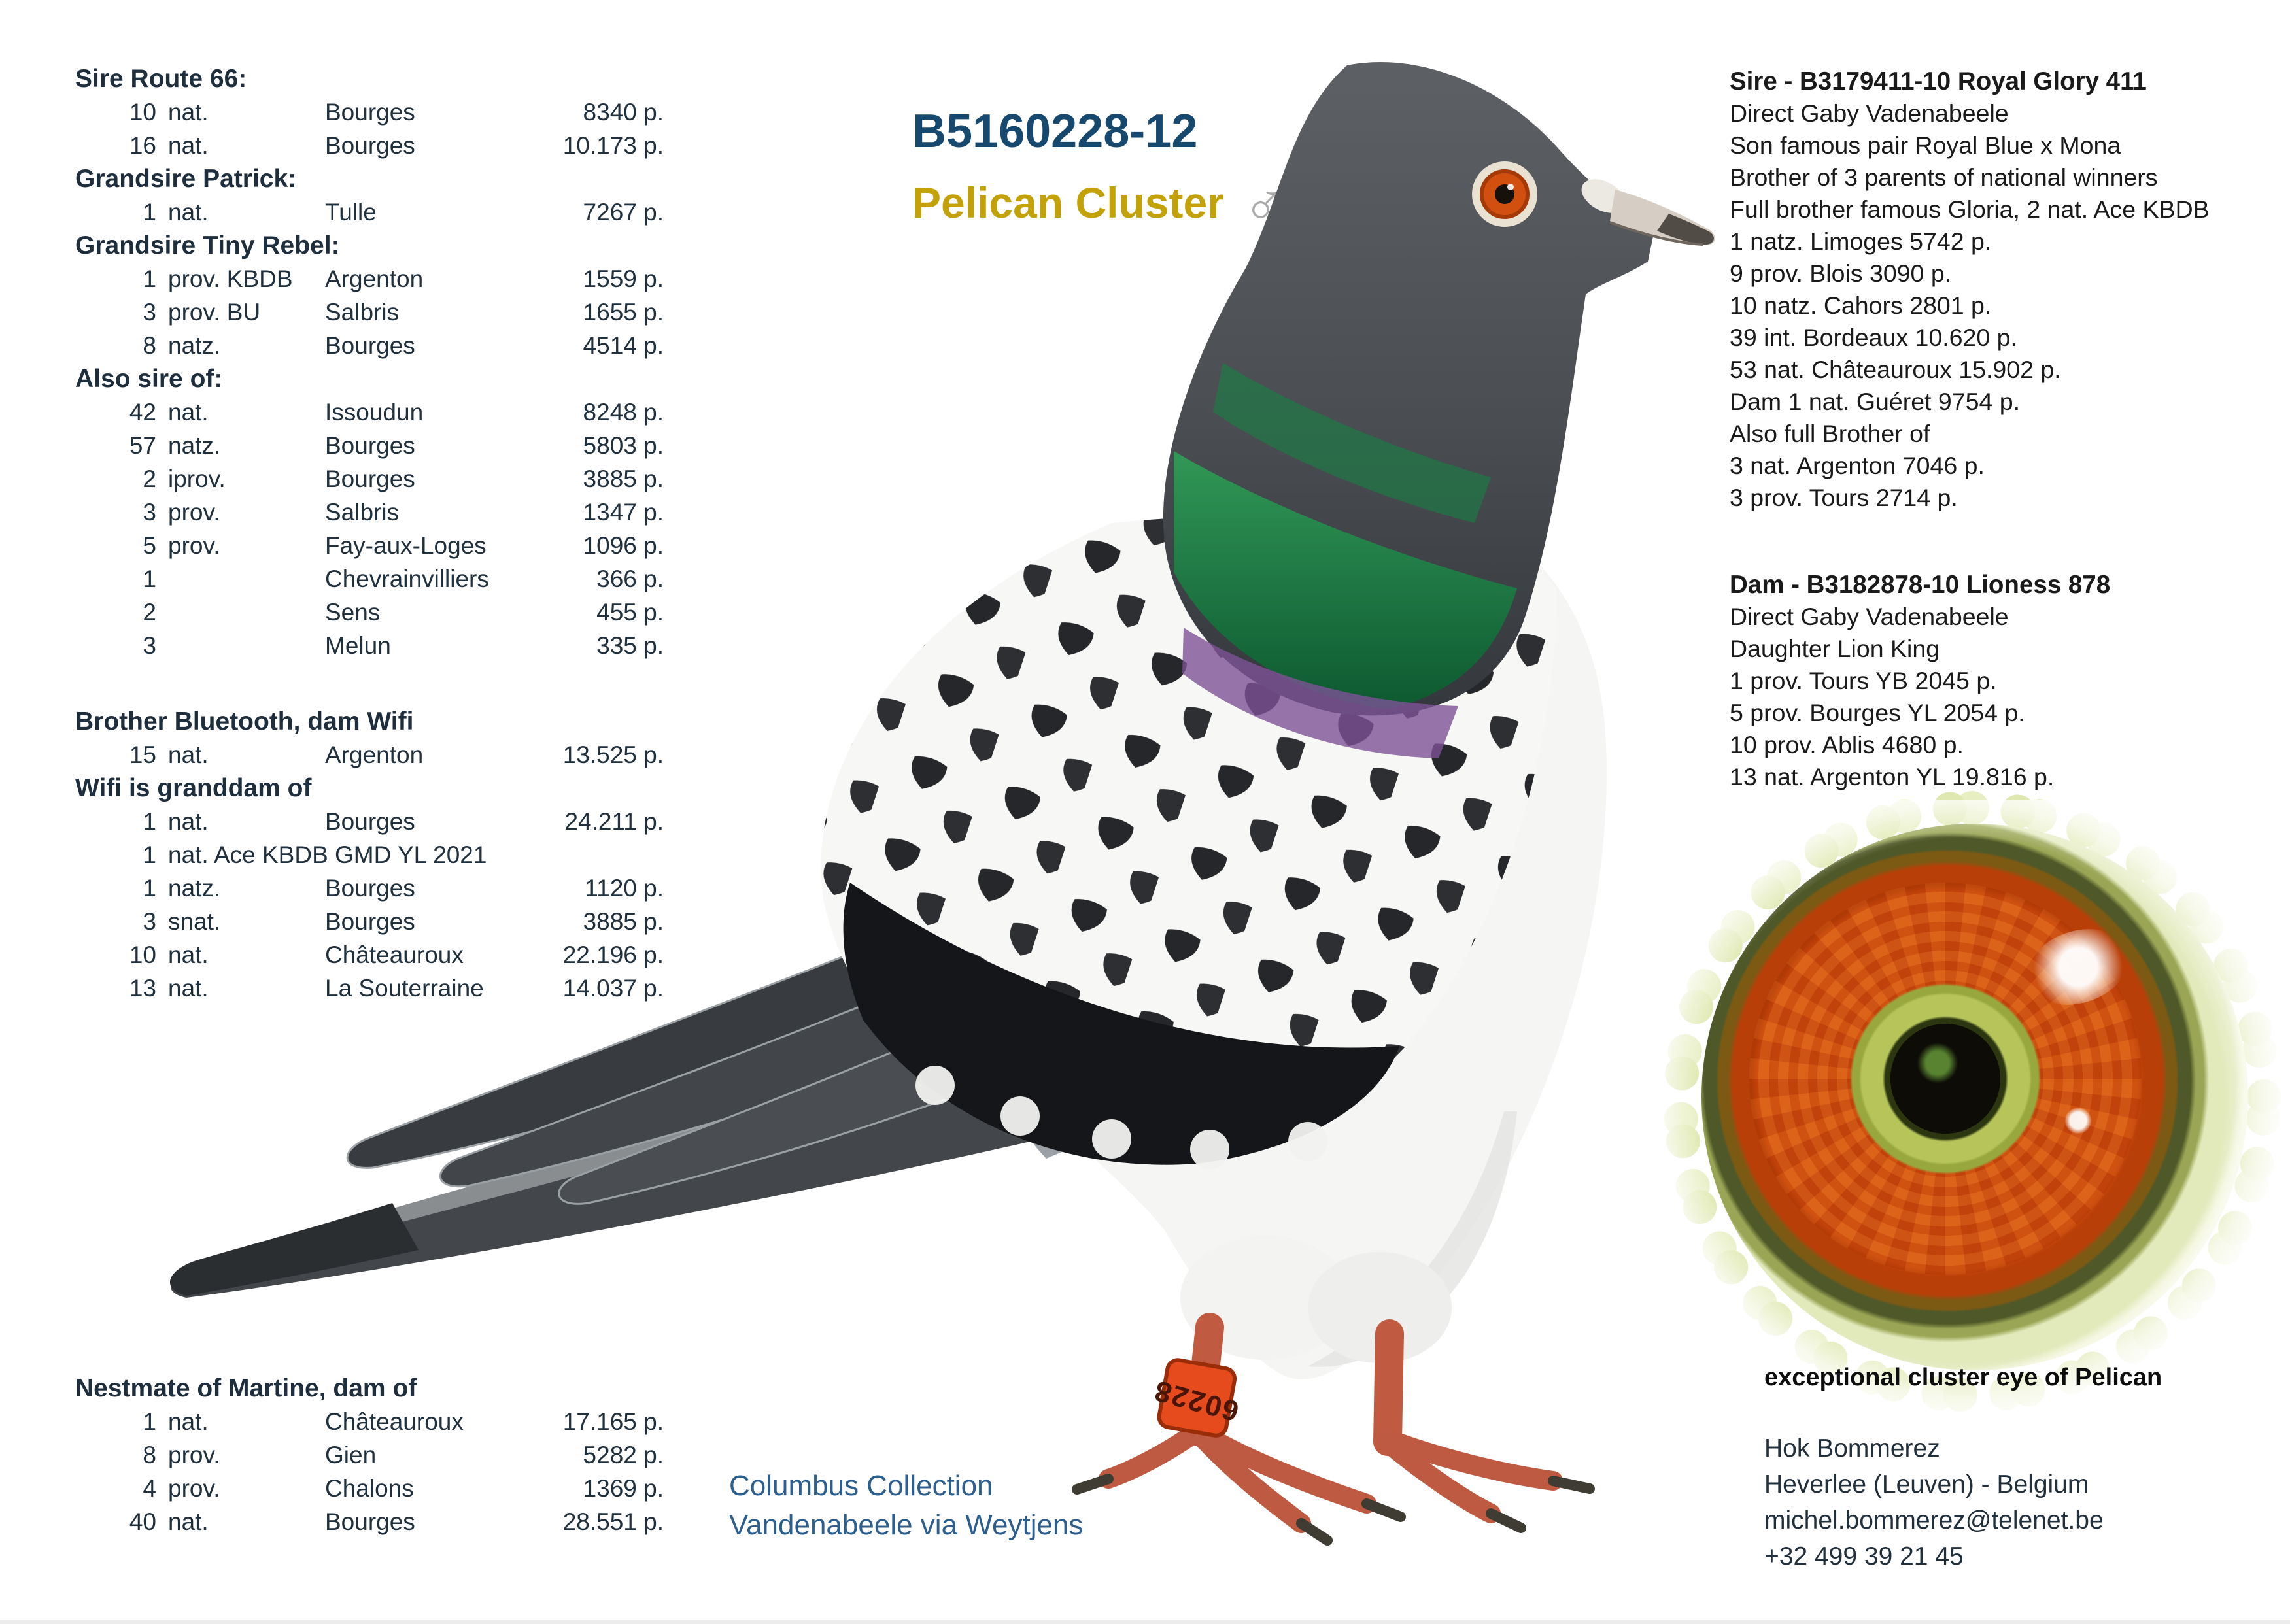 The image size is (2290, 1624). I want to click on result-points: 3885 p., so click(623, 921).